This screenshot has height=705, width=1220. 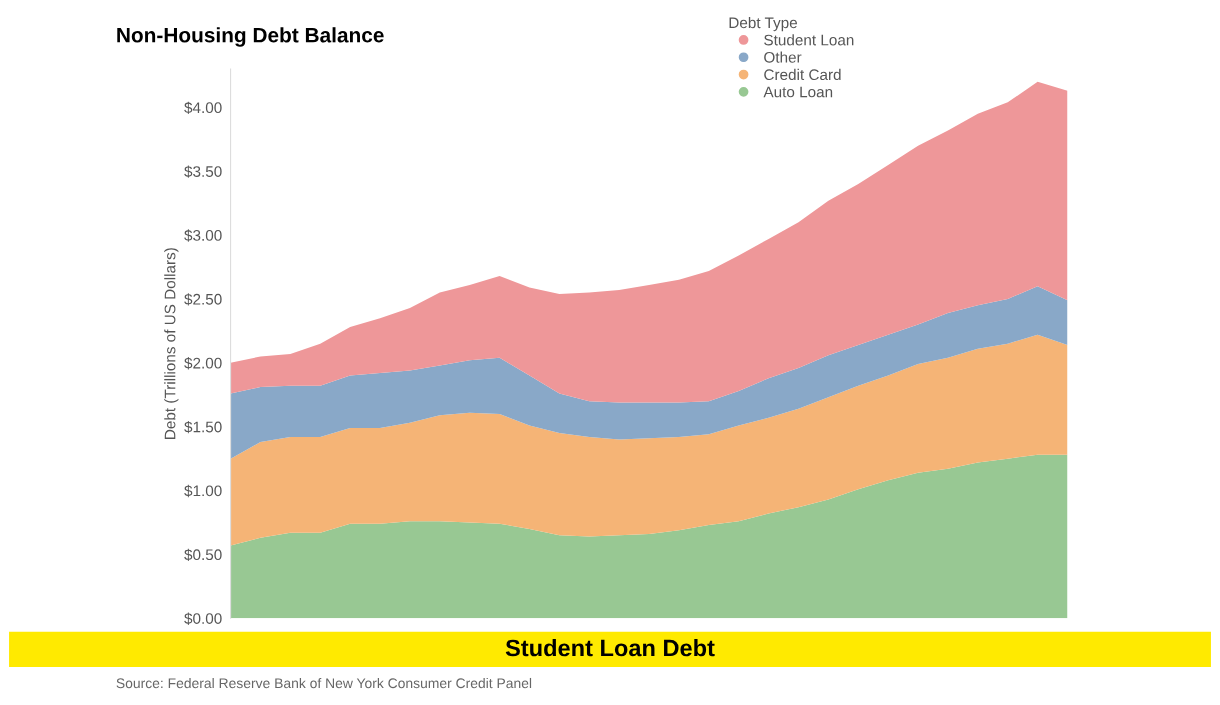 What do you see at coordinates (203, 299) in the screenshot?
I see `y-tick-label: $2.50` at bounding box center [203, 299].